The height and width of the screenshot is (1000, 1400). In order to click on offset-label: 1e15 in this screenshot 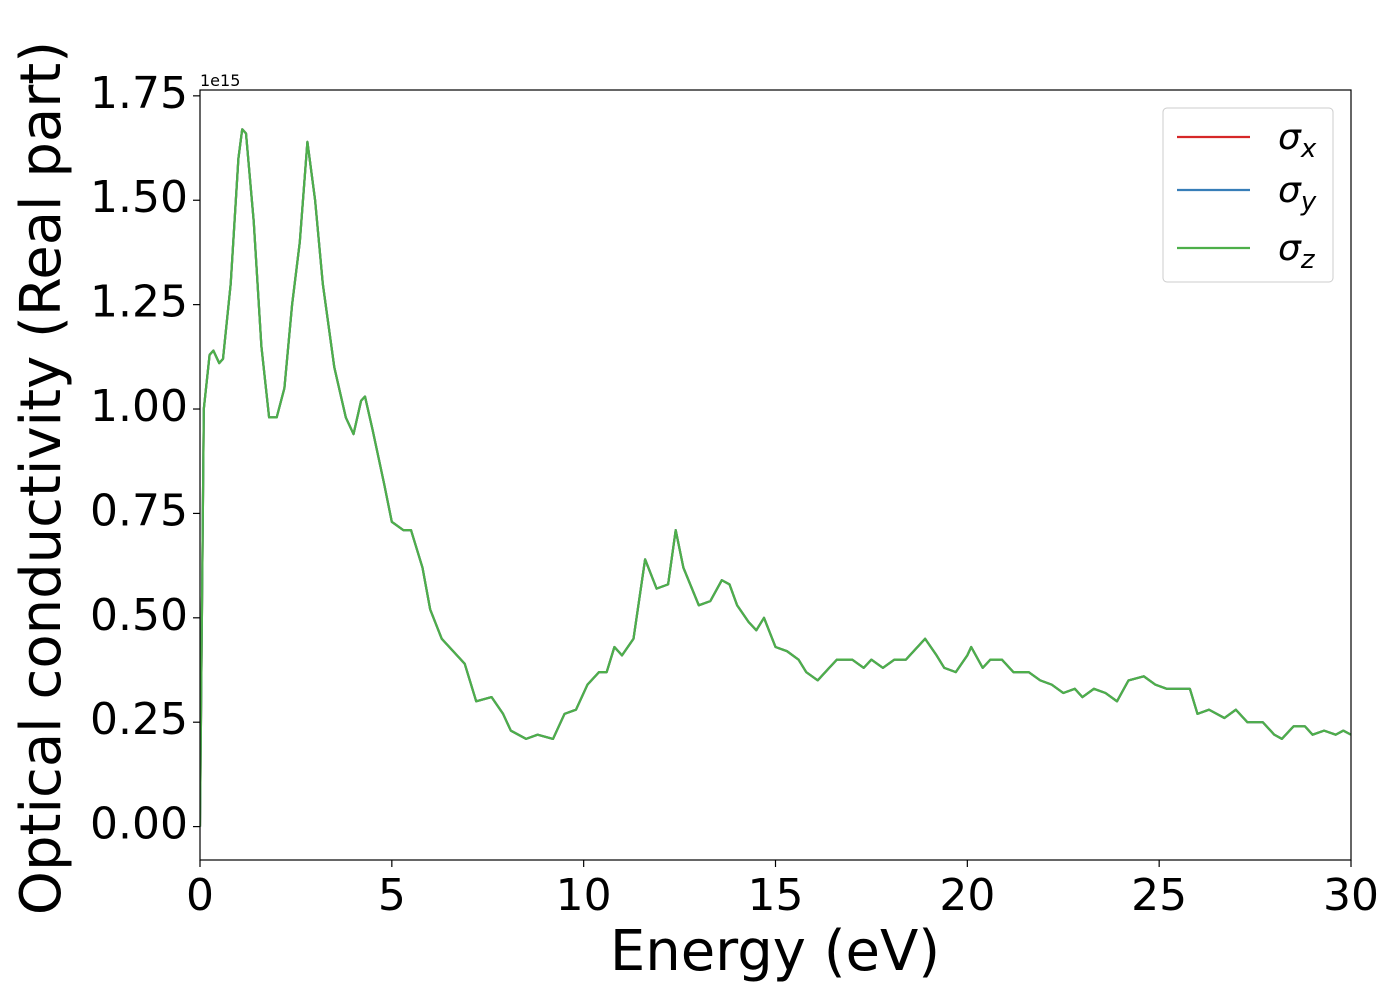, I will do `click(220, 80)`.